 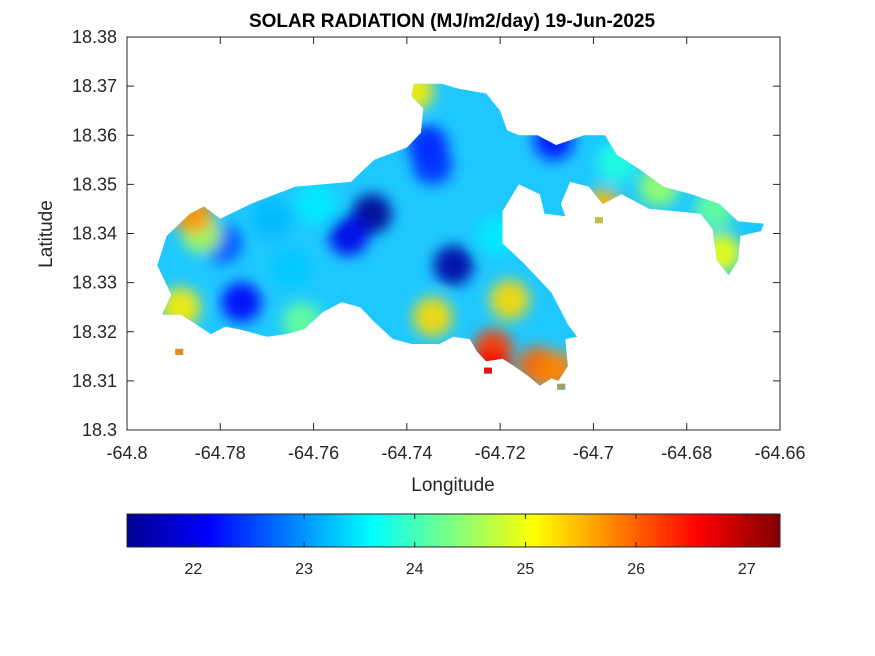 I want to click on colorbar-tick-label: 26, so click(x=636, y=569).